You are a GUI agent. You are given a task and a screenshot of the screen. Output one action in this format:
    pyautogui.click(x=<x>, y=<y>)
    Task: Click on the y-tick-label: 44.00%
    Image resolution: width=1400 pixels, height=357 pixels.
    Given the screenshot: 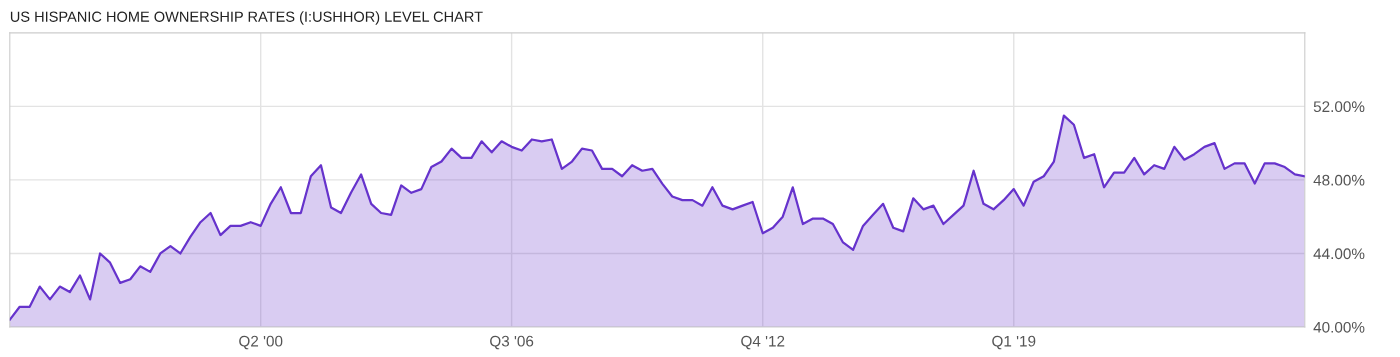 What is the action you would take?
    pyautogui.click(x=1339, y=254)
    